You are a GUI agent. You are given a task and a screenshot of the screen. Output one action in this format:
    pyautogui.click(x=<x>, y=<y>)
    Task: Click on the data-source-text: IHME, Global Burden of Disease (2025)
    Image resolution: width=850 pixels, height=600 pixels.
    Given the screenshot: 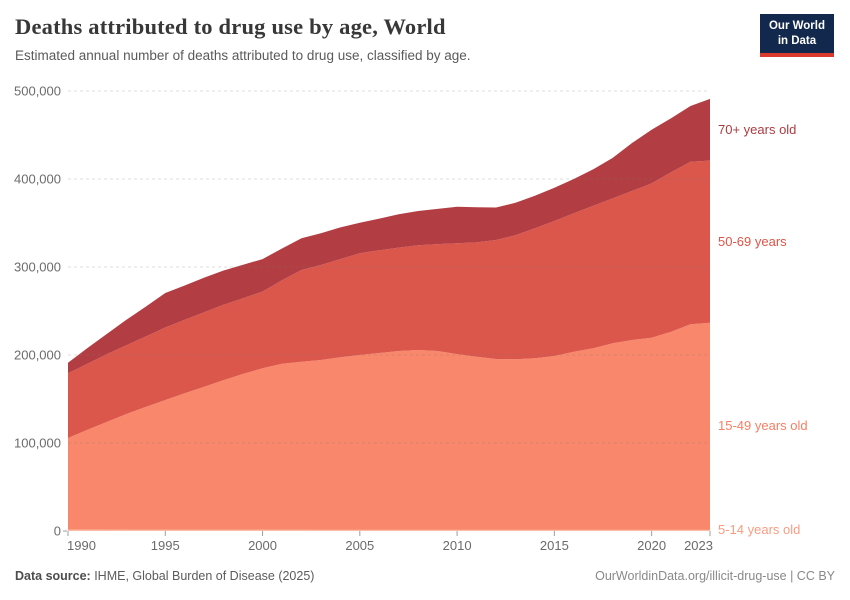 What is the action you would take?
    pyautogui.click(x=202, y=576)
    